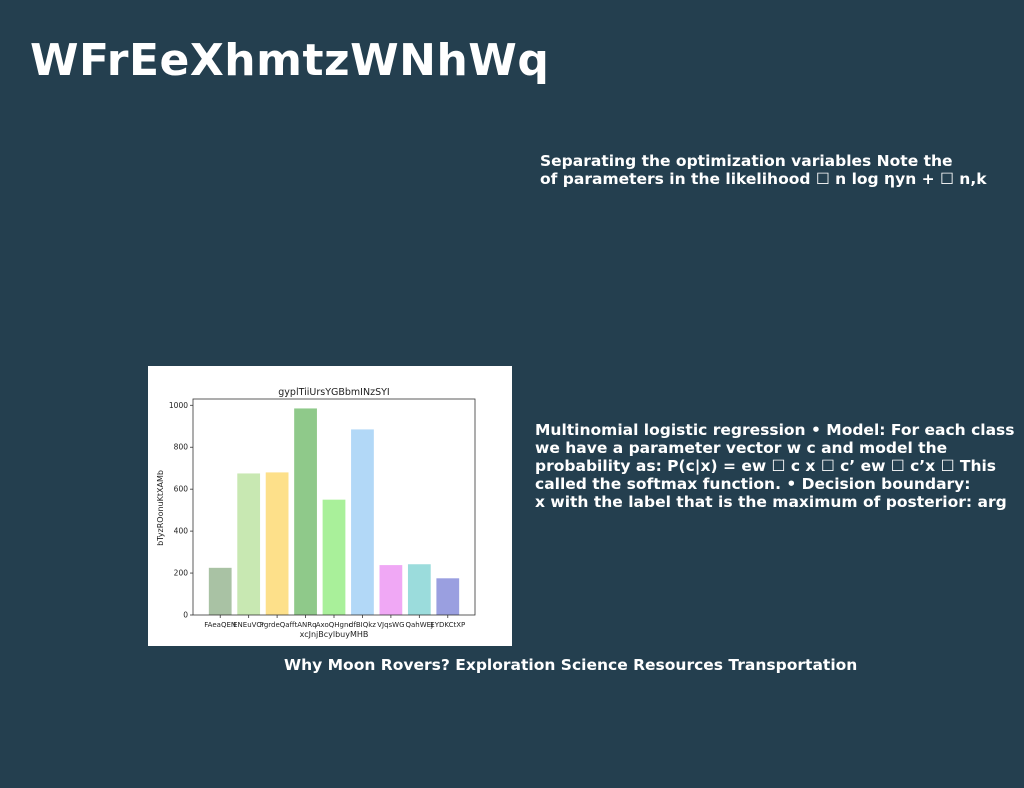 This screenshot has width=1024, height=788. Describe the element at coordinates (178, 405) in the screenshot. I see `chart-y-tick-label: 1000` at that location.